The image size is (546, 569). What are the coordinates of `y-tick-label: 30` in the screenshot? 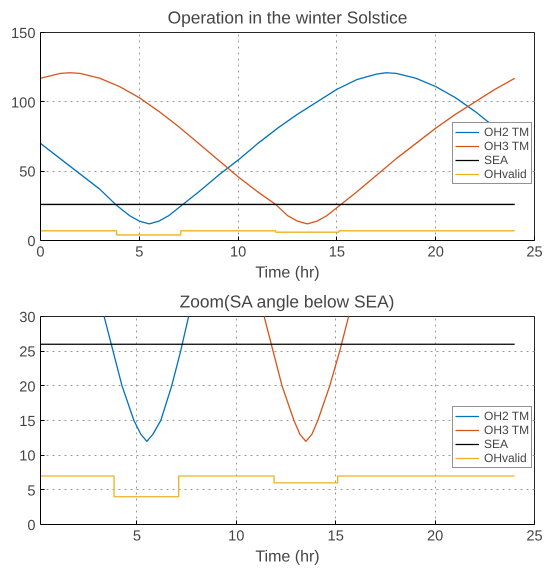 It's located at (27, 318).